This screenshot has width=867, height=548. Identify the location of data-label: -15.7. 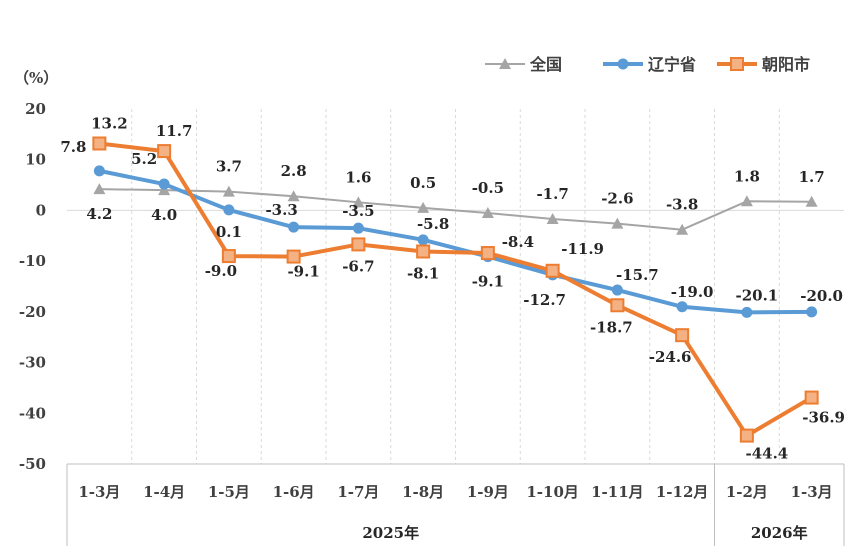
(637, 275).